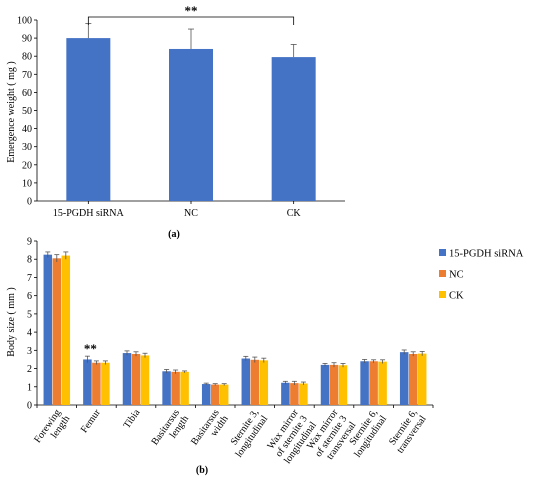 This screenshot has height=481, width=550. Describe the element at coordinates (27, 147) in the screenshot. I see `y-tick-label-a: 30` at that location.